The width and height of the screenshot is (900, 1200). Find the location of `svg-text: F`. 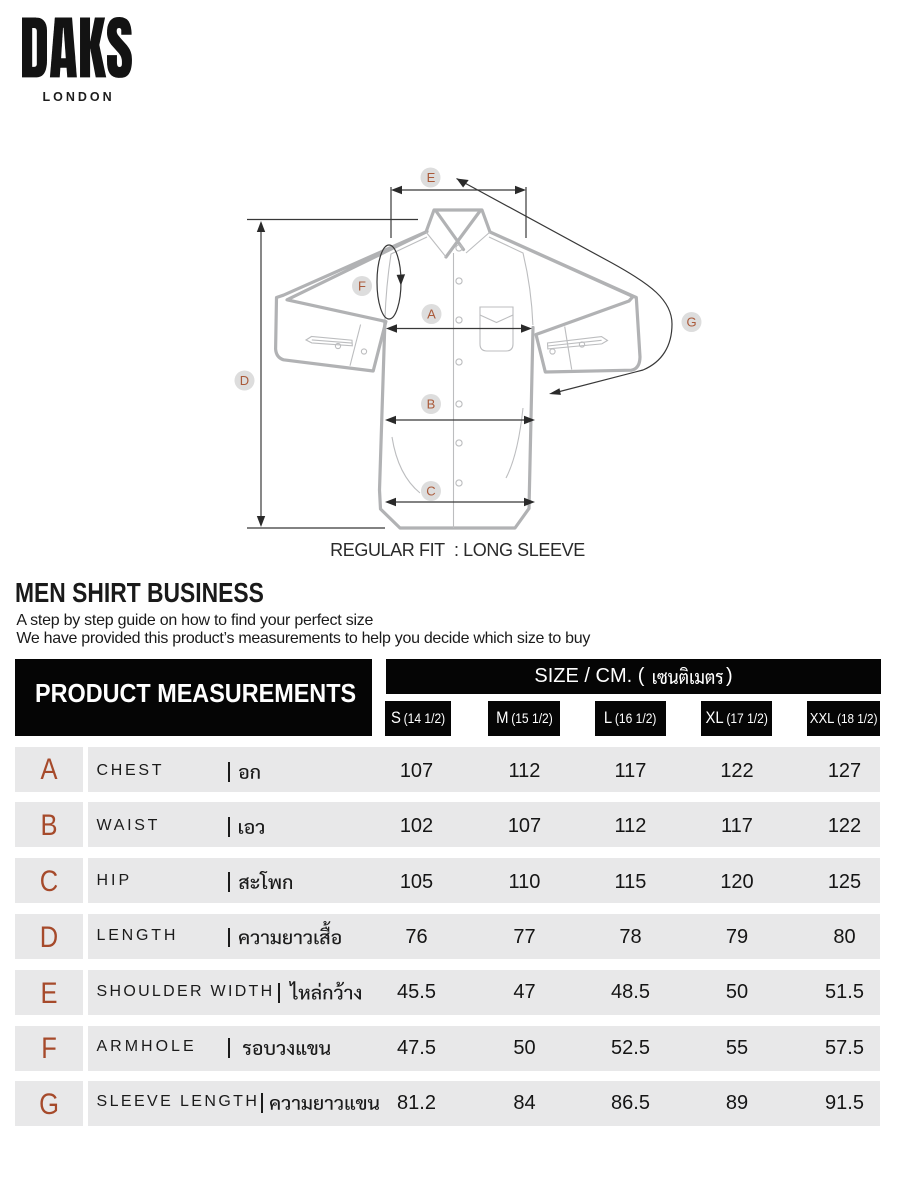

svg-text: F is located at coordinates (362, 286).